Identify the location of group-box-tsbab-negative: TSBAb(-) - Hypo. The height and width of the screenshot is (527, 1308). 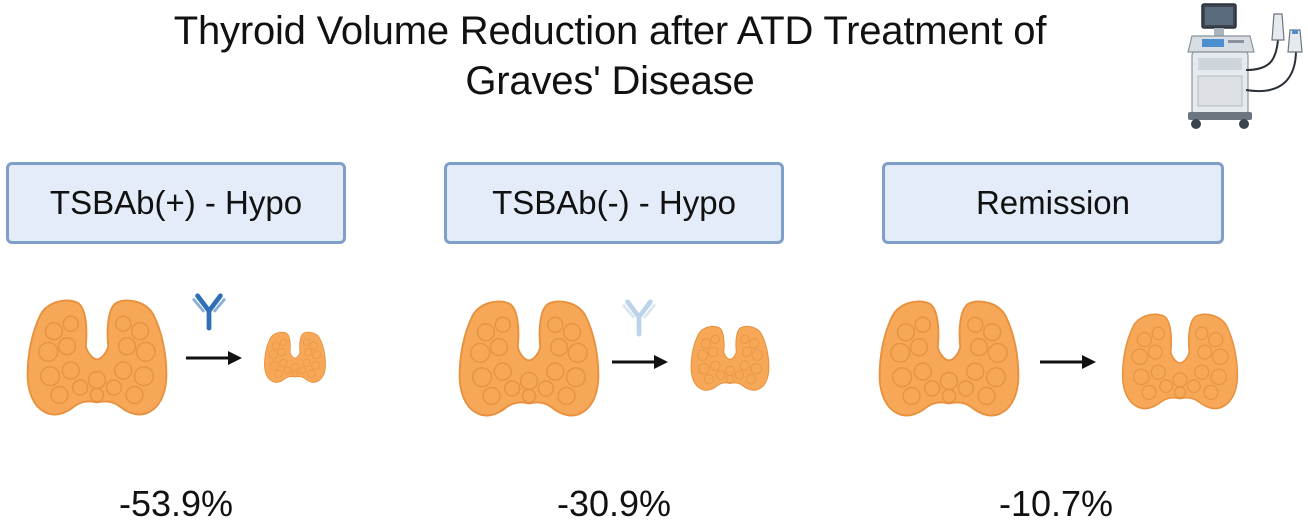
(614, 203).